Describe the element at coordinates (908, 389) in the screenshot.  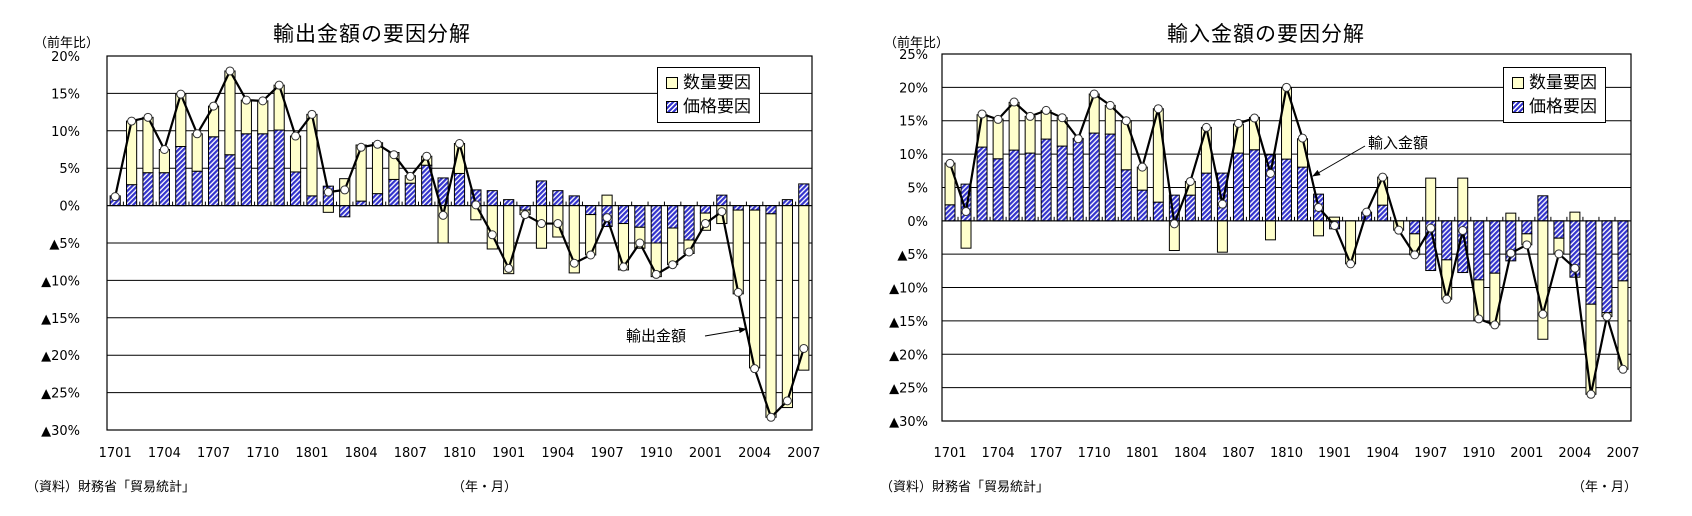
I see `y-tick-label: ▲25%` at that location.